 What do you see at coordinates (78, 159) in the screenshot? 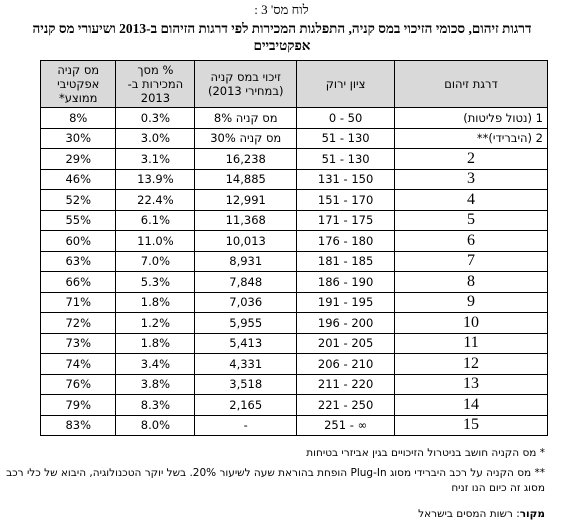
I see `table-cell: 29%` at bounding box center [78, 159].